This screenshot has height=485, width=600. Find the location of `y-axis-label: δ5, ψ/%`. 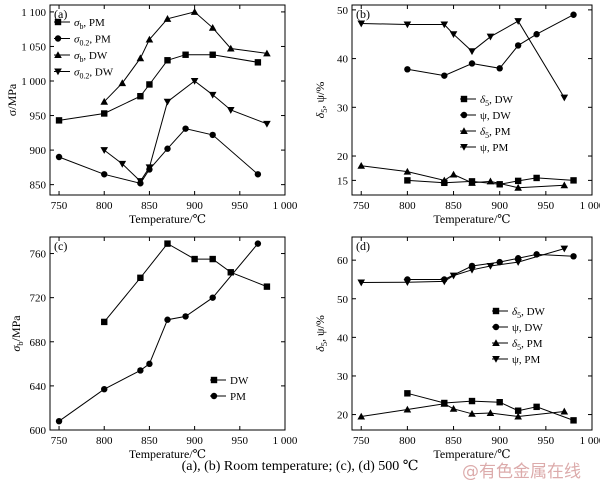

y-axis-label: δ5, ψ/% is located at coordinates (321, 100).